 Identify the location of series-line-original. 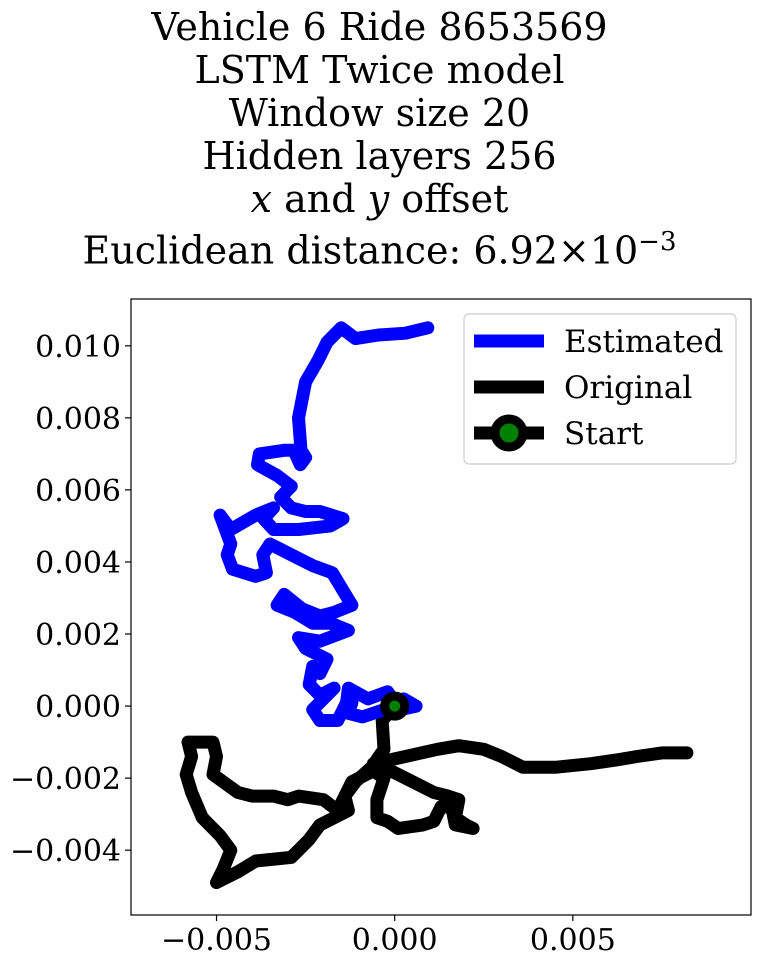
(436, 794).